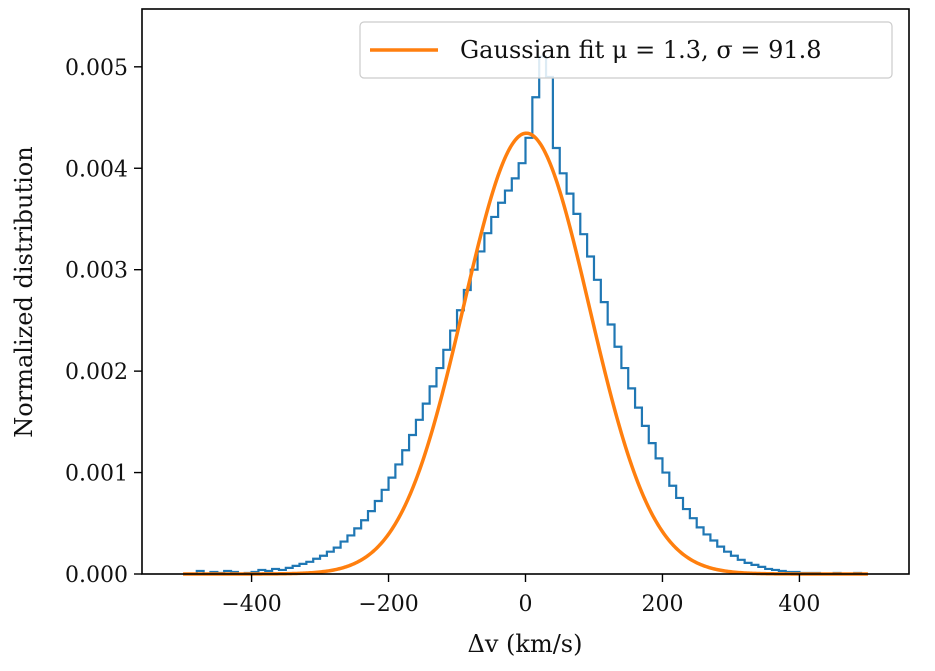 The height and width of the screenshot is (671, 935). Describe the element at coordinates (662, 604) in the screenshot. I see `x-tick-label: 200` at that location.